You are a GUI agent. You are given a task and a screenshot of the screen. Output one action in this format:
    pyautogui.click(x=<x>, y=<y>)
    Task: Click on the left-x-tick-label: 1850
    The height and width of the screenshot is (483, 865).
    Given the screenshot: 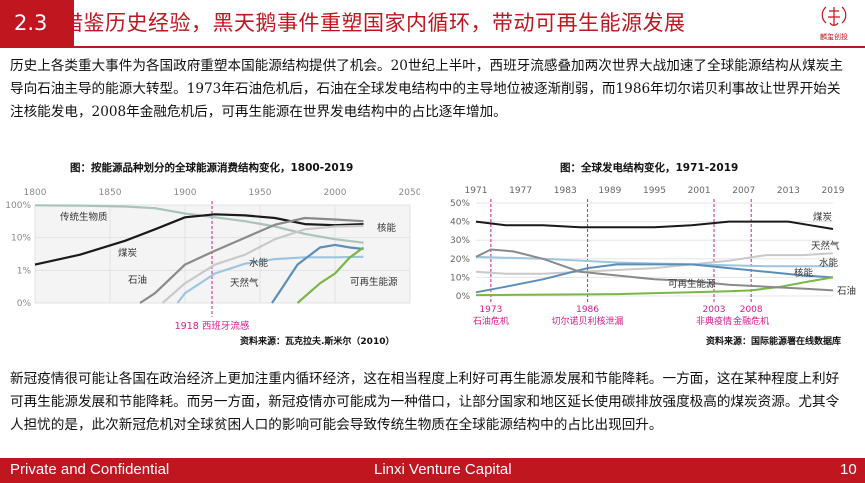 What is the action you would take?
    pyautogui.click(x=110, y=193)
    